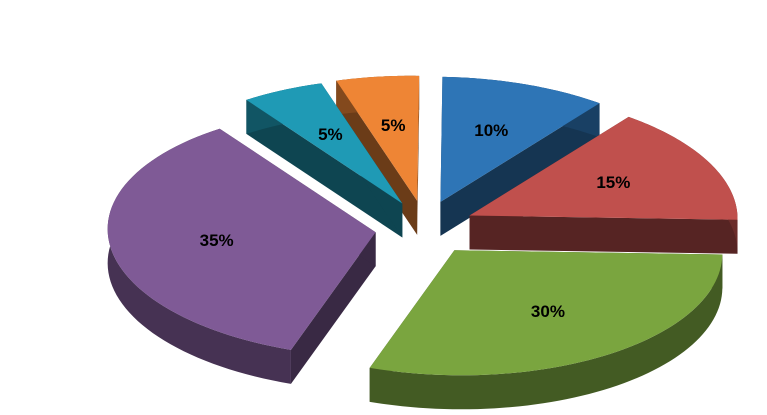  What do you see at coordinates (217, 240) in the screenshot?
I see `slice-label: 35%` at bounding box center [217, 240].